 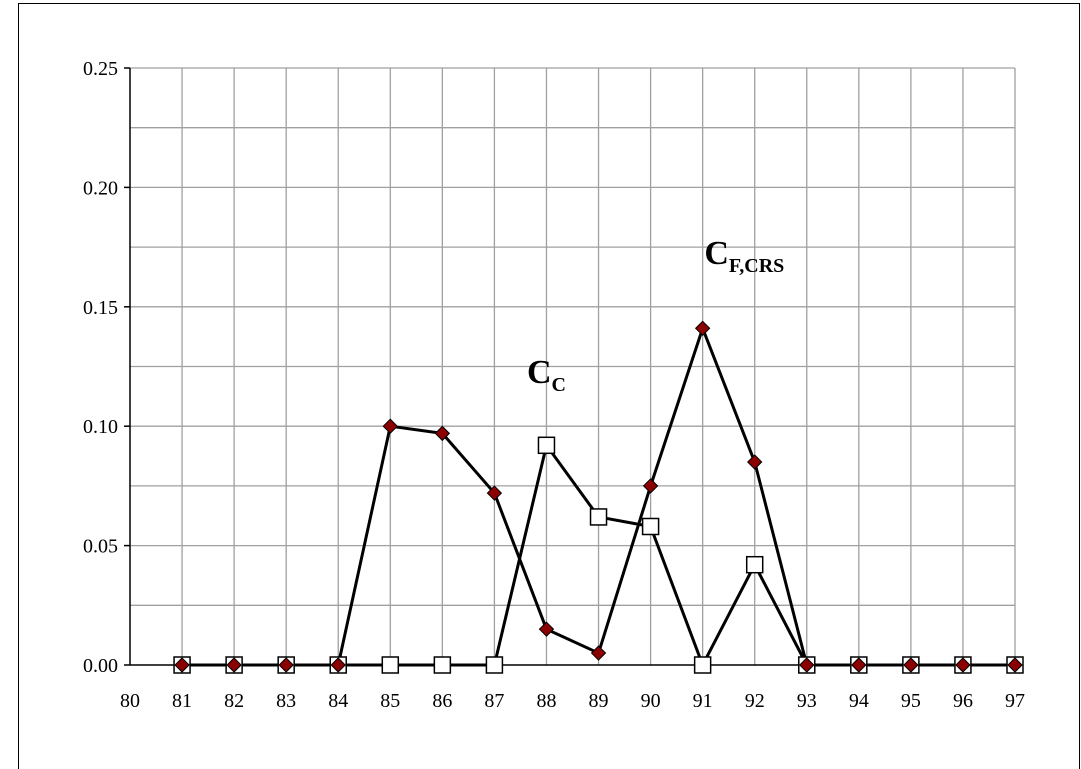 I want to click on x-tick-label: 97, so click(x=1015, y=701).